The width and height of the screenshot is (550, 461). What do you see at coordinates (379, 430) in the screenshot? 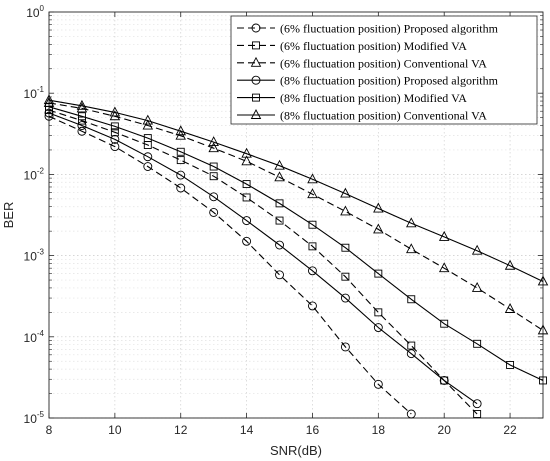
I see `x-tick-label: 18` at bounding box center [379, 430].